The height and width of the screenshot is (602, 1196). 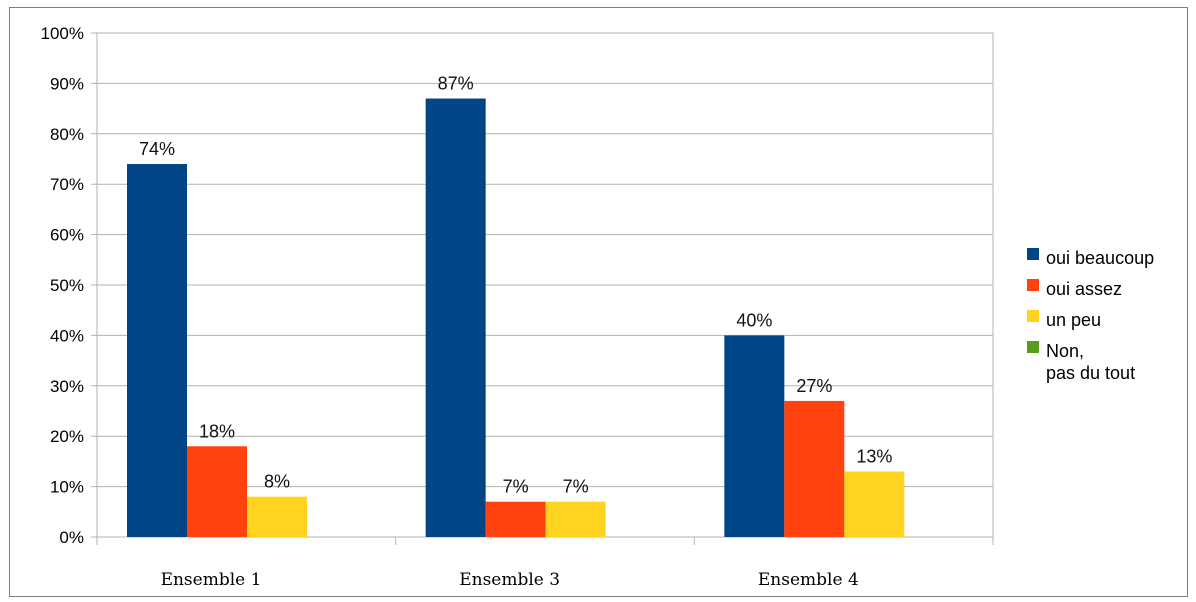 What do you see at coordinates (874, 456) in the screenshot?
I see `data-label: 13%` at bounding box center [874, 456].